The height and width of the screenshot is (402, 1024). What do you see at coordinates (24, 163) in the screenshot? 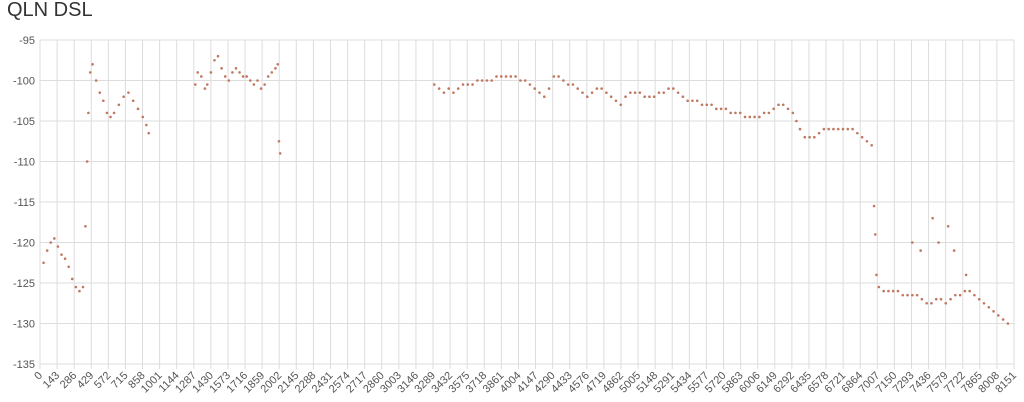
I see `y-tick-label: -110` at bounding box center [24, 163].